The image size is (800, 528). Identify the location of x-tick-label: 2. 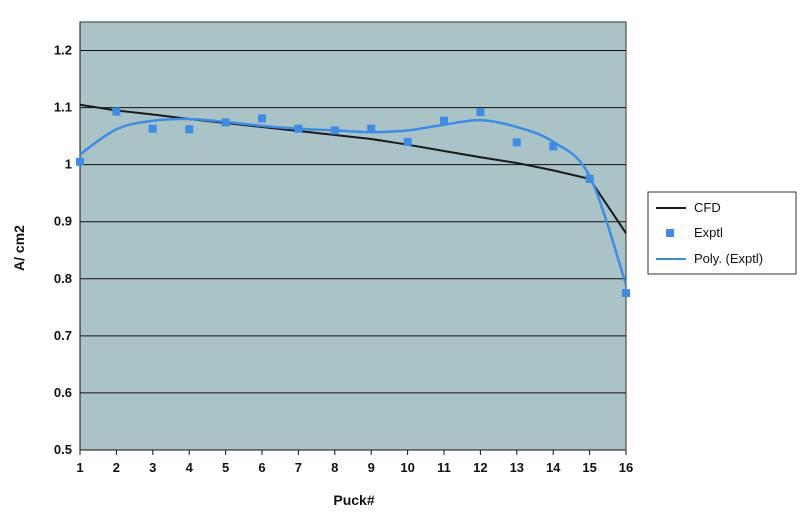
(116, 467).